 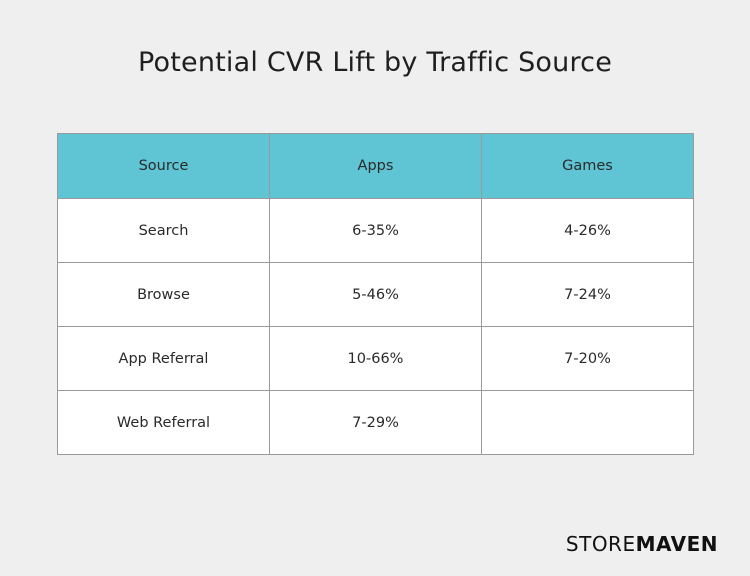 I want to click on cell-source: Search, so click(x=163, y=230).